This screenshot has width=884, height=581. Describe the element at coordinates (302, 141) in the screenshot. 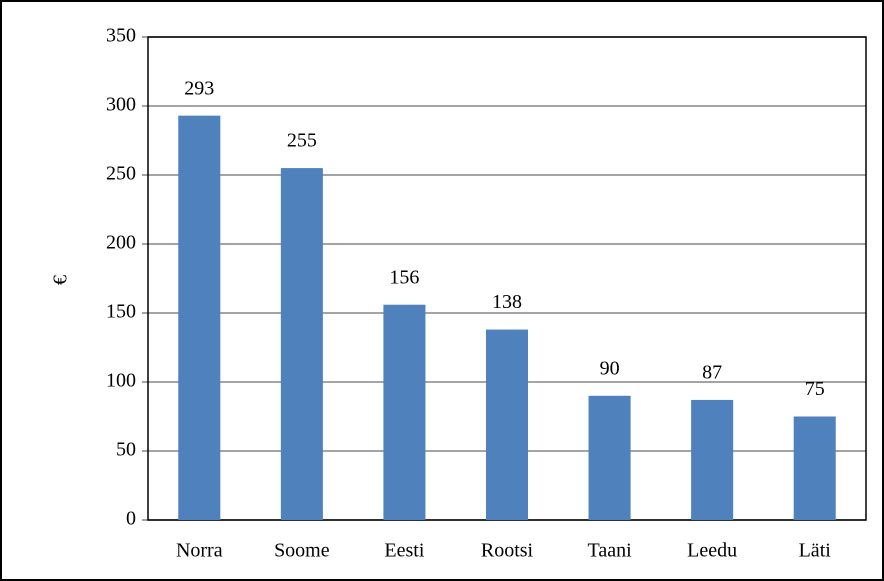

I see `data-label: 255` at that location.